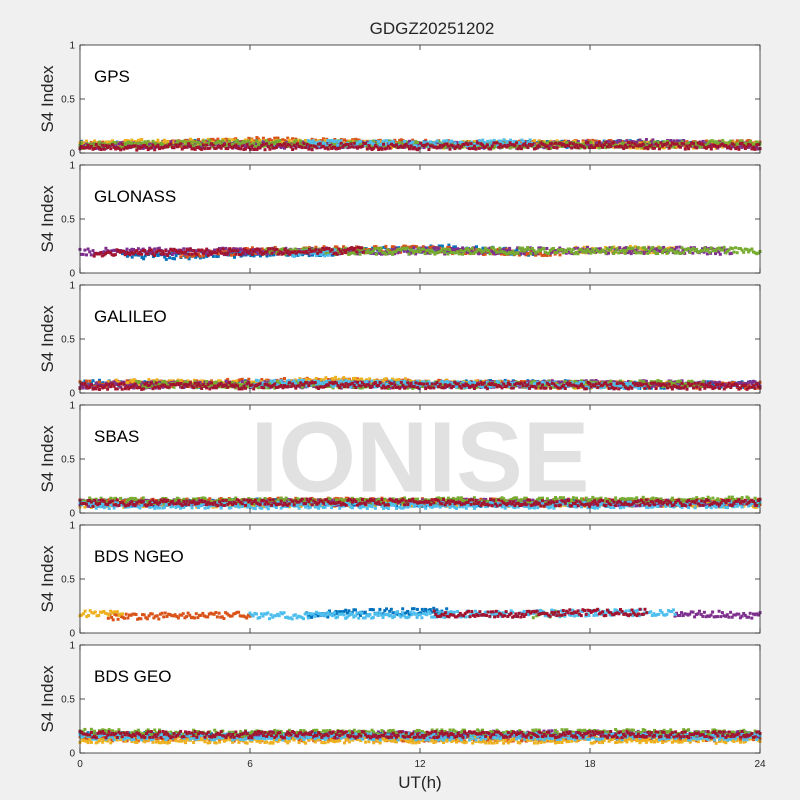 Image resolution: width=800 pixels, height=800 pixels. I want to click on axes-background, so click(420, 99).